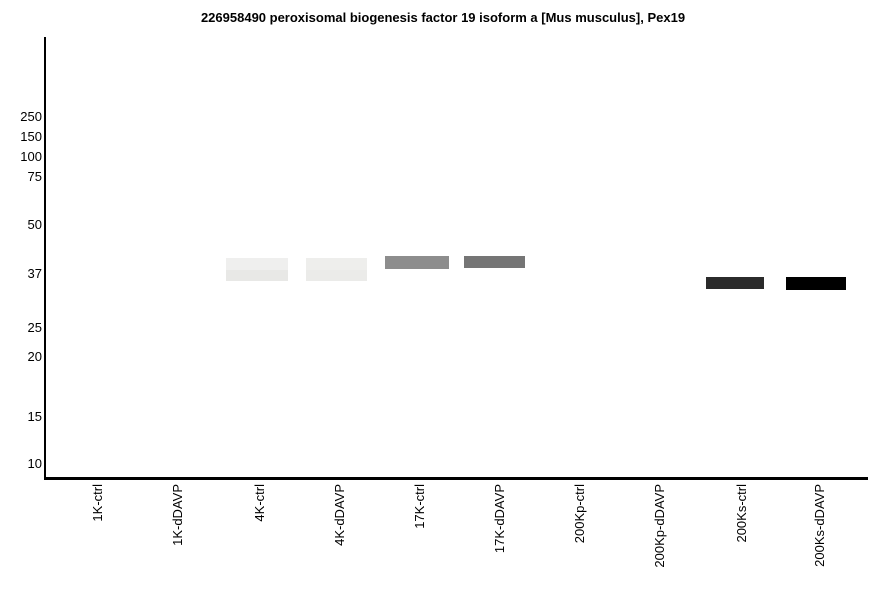  What do you see at coordinates (97, 503) in the screenshot?
I see `lane-label: 1K-ctrl` at bounding box center [97, 503].